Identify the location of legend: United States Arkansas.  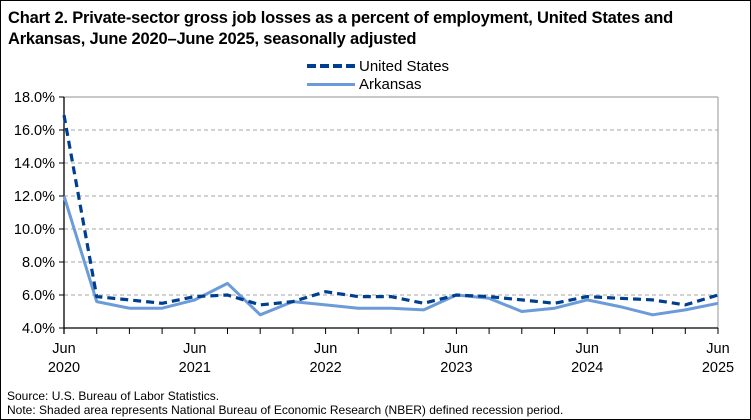
(378, 75).